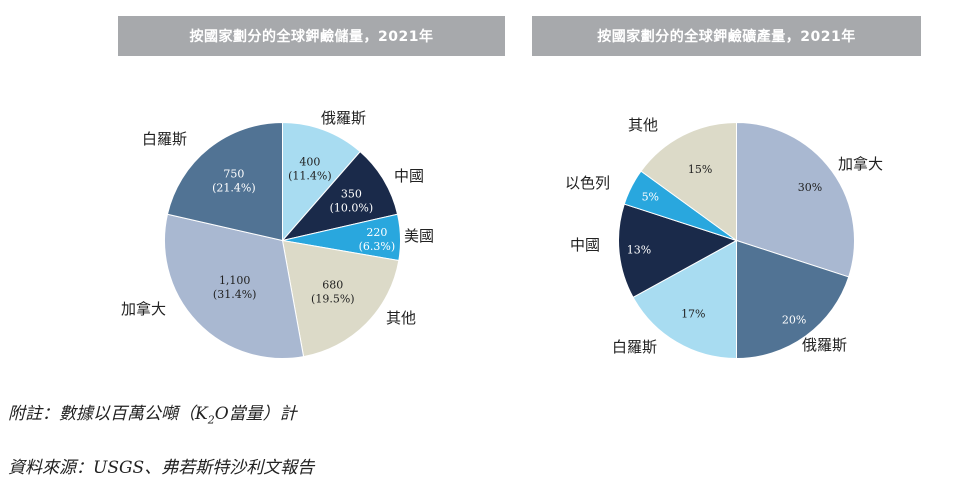 This screenshot has height=485, width=959. Describe the element at coordinates (152, 415) in the screenshot. I see `footnote: 附註：數據以百萬公噸（K2O當量）計` at that location.